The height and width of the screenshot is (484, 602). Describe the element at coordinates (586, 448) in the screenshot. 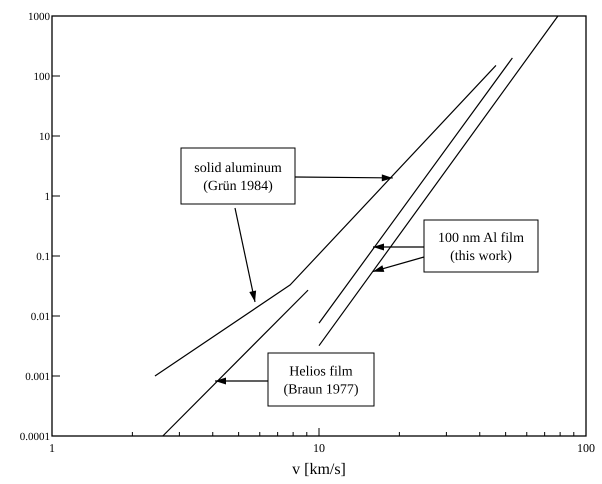

I see `x-tick-label: 100` at that location.